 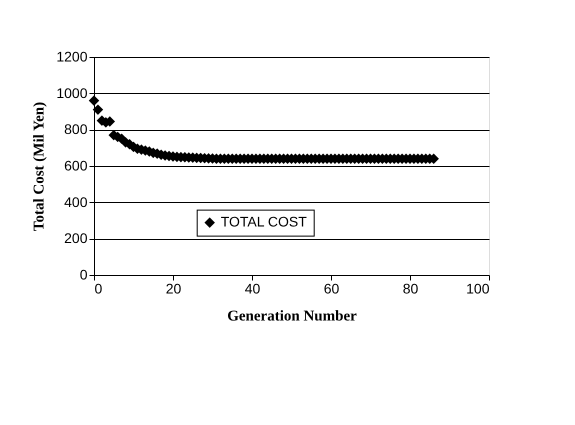 I want to click on x-tick-label: 60, so click(x=332, y=288).